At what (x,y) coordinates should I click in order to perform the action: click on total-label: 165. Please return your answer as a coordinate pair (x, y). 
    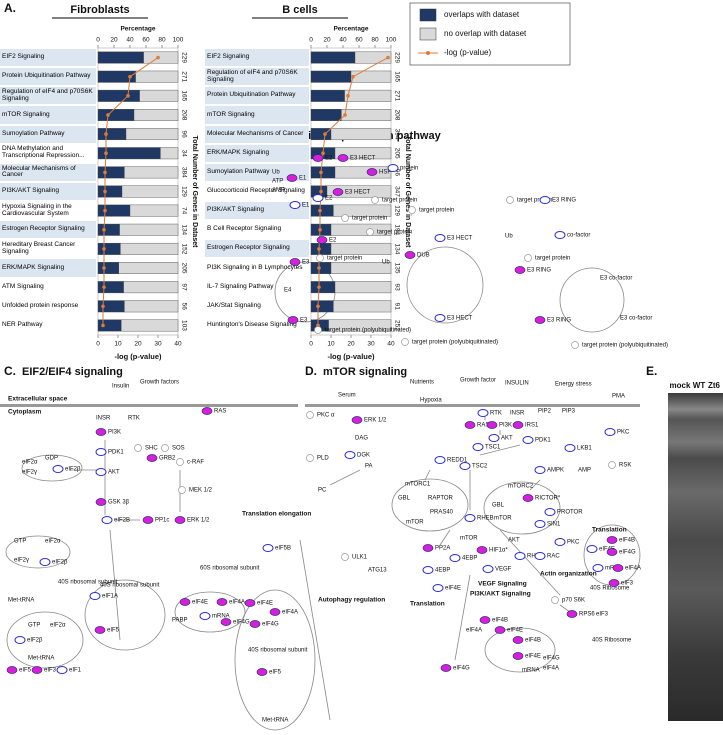
    Looking at the image, I should click on (396, 76).